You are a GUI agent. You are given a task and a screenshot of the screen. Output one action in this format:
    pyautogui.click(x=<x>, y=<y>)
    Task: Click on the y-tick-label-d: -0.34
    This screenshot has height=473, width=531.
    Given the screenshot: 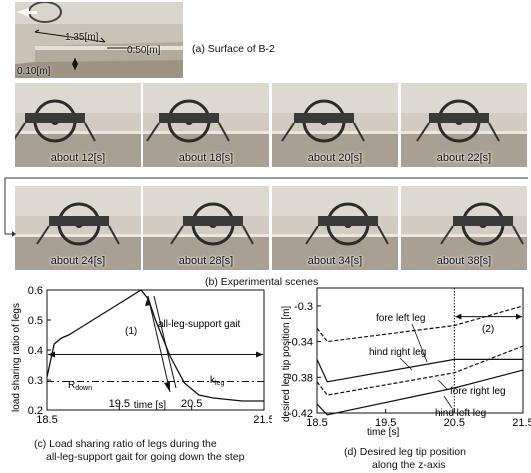 What is the action you would take?
    pyautogui.click(x=300, y=343)
    